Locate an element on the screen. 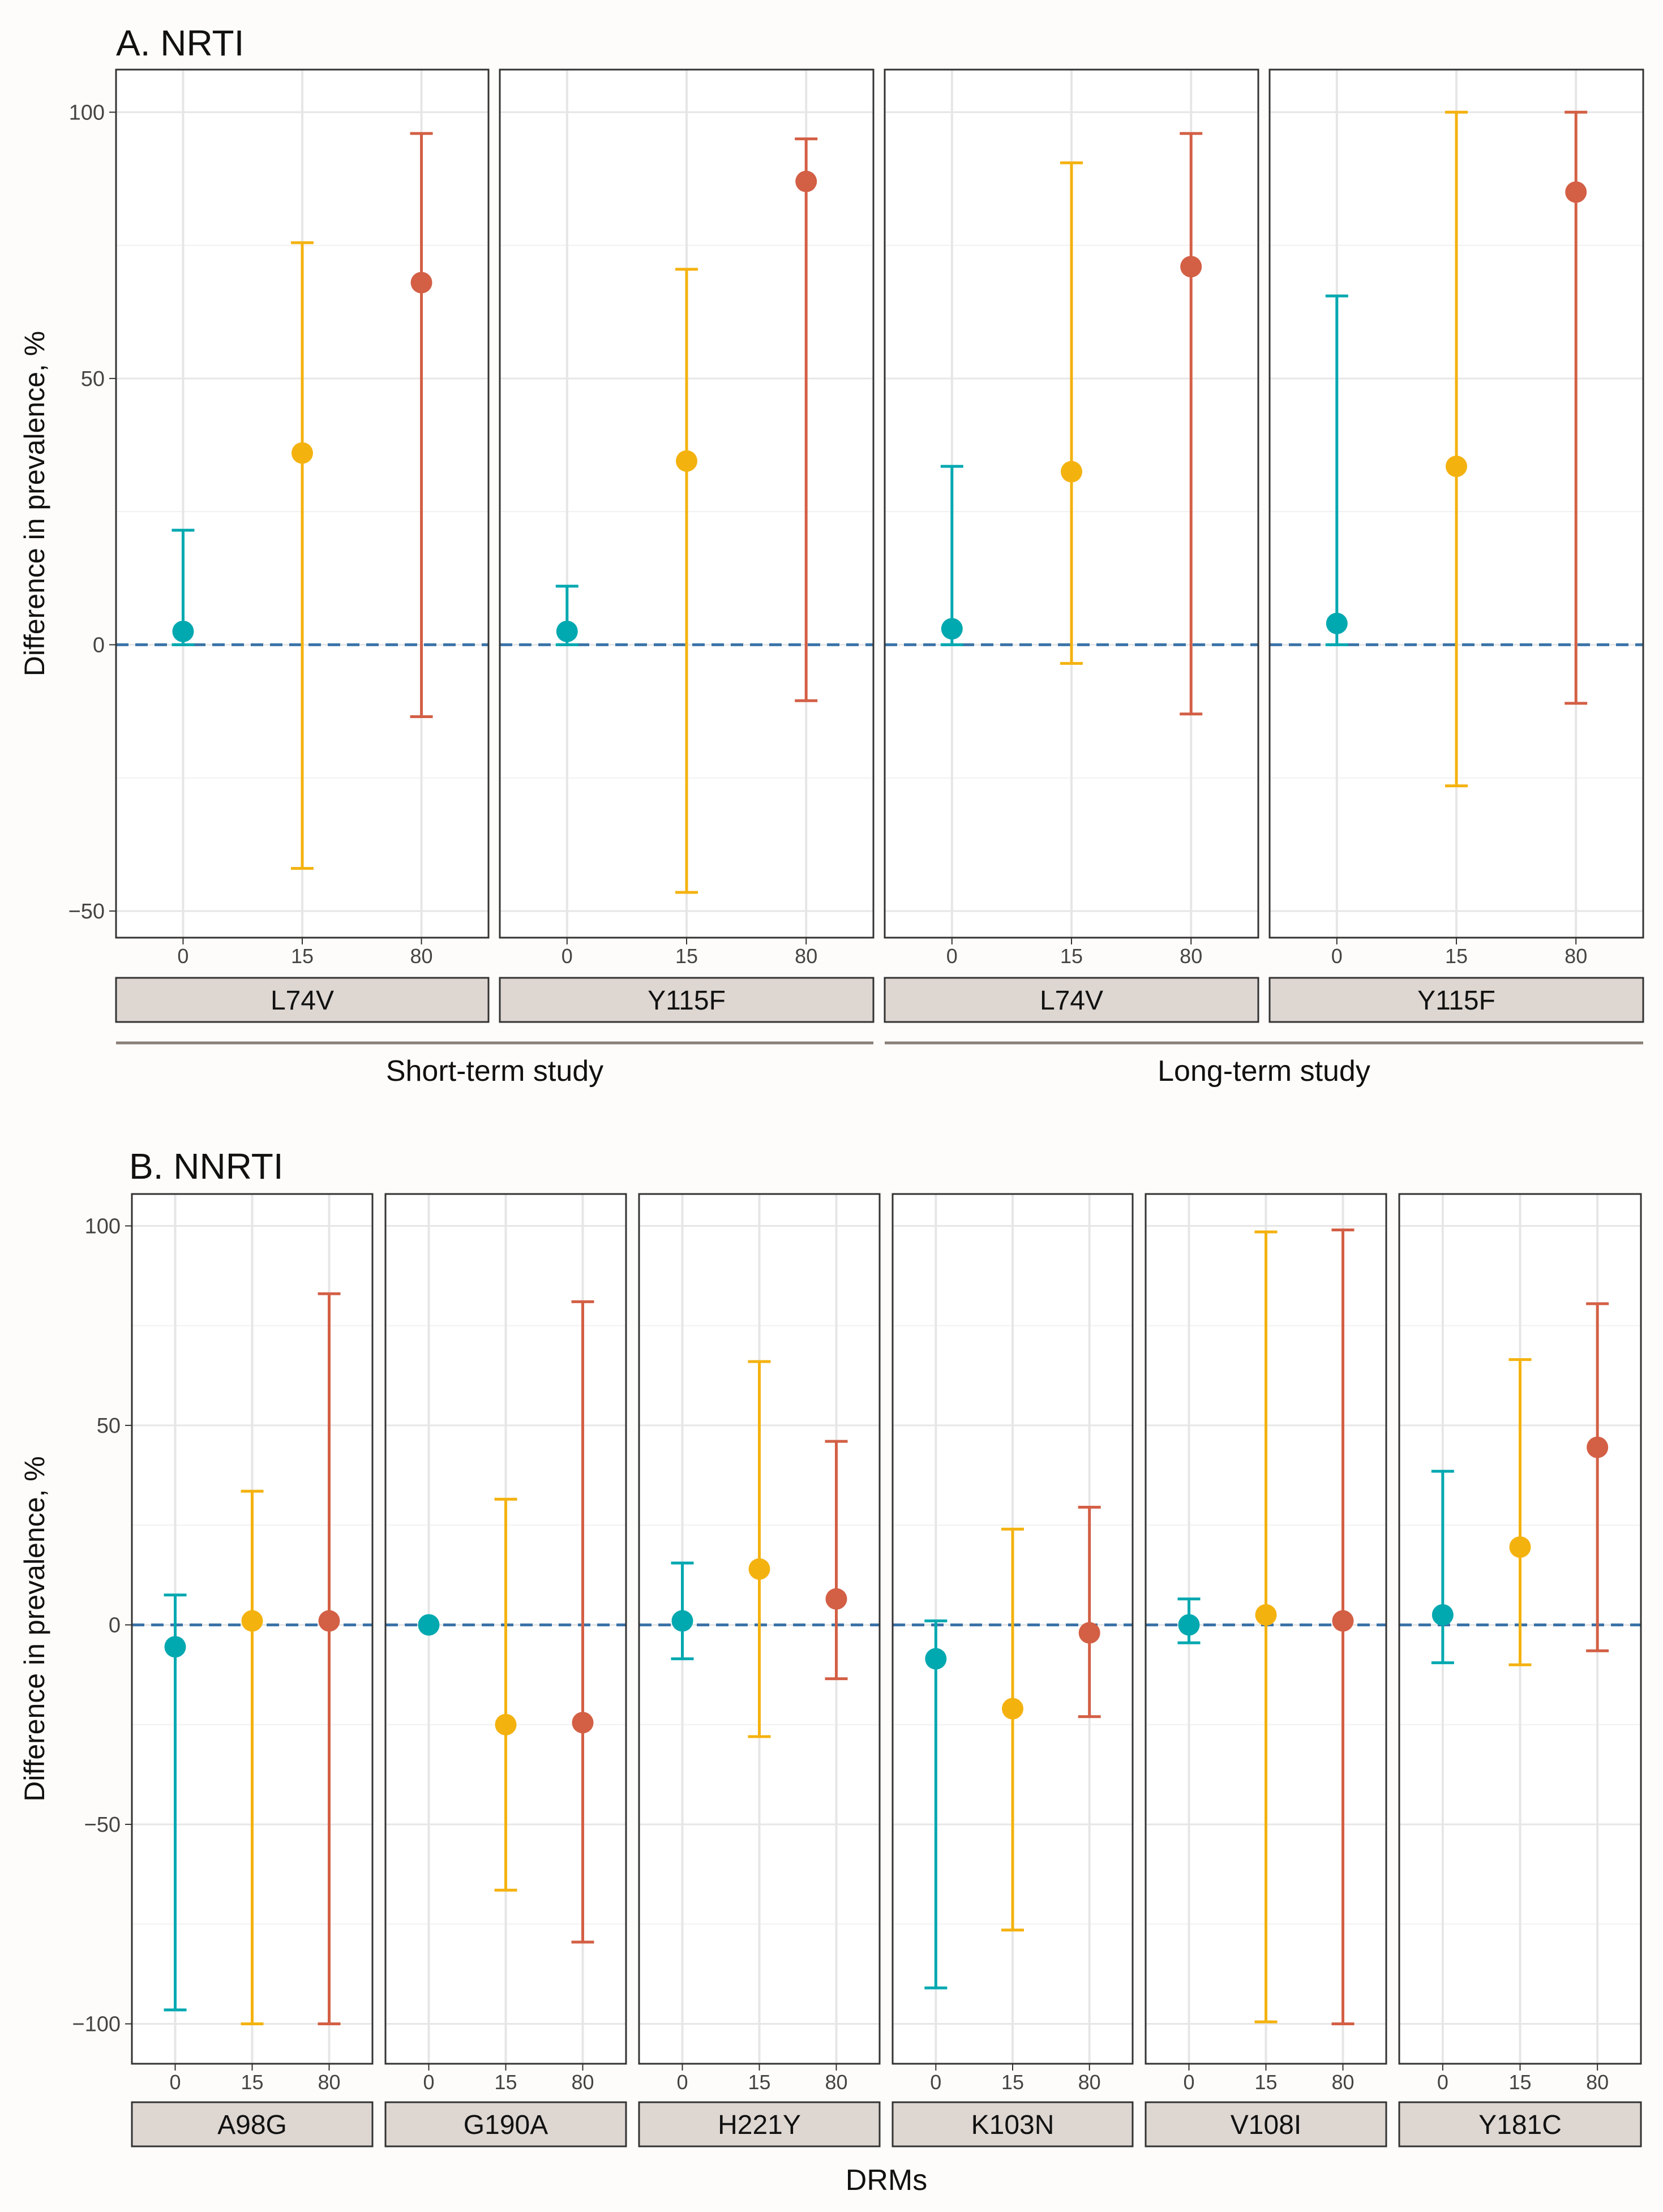  x-axis-label: DRMs is located at coordinates (886, 2180).